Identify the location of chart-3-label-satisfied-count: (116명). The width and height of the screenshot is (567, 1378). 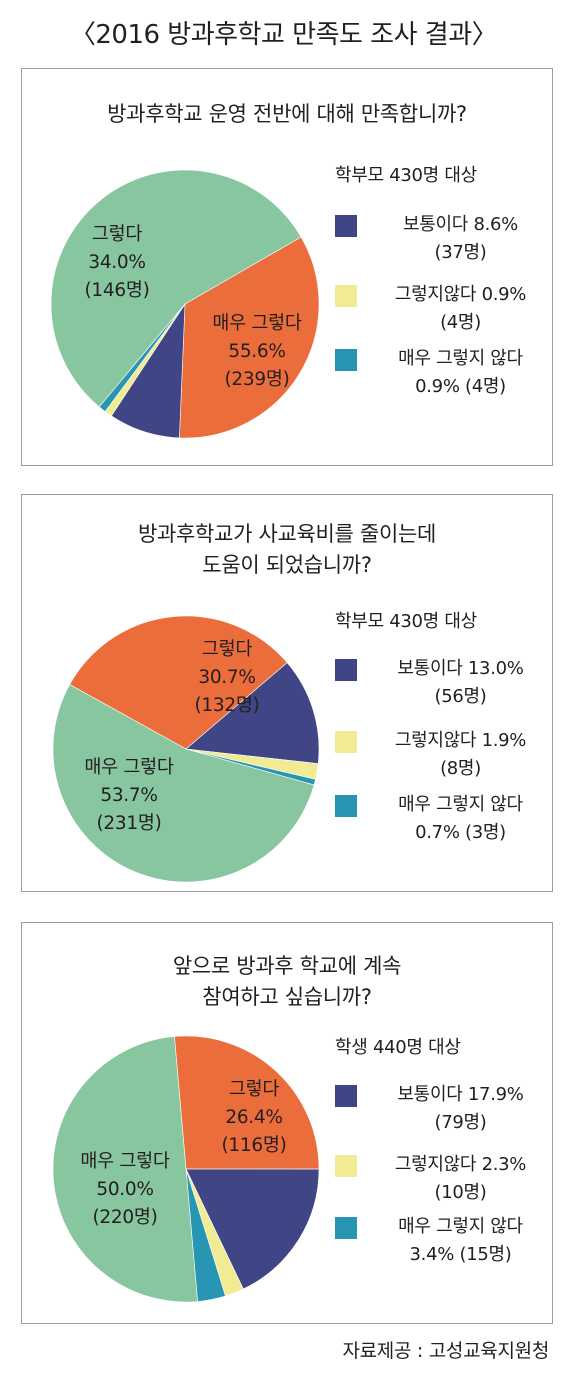
(254, 1145).